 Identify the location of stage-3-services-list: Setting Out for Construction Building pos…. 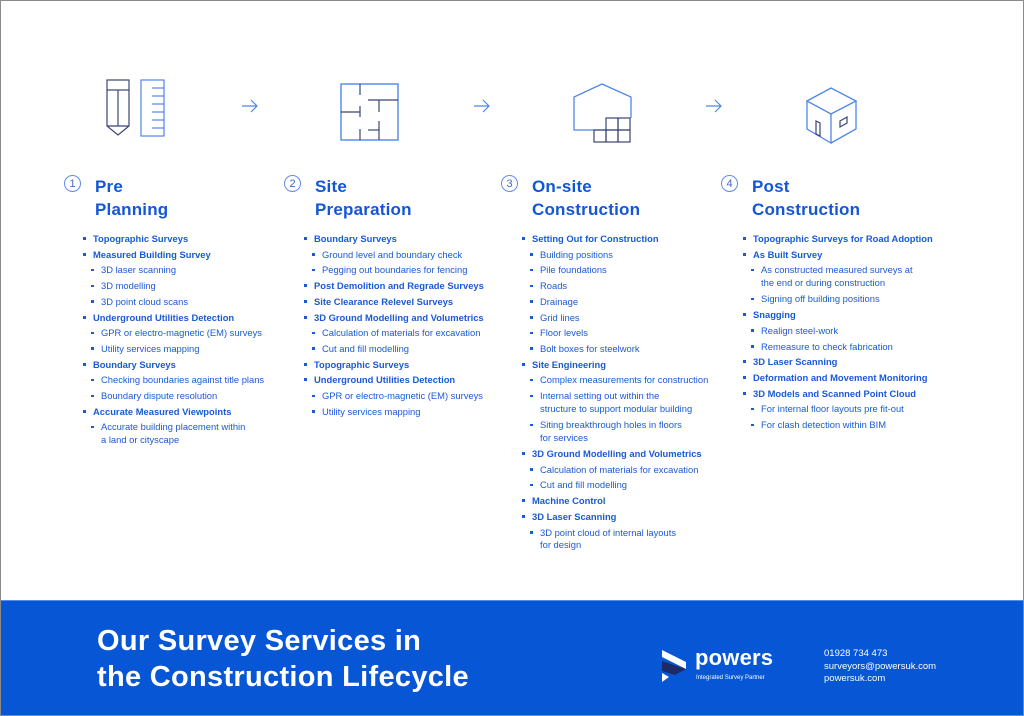
(628, 392).